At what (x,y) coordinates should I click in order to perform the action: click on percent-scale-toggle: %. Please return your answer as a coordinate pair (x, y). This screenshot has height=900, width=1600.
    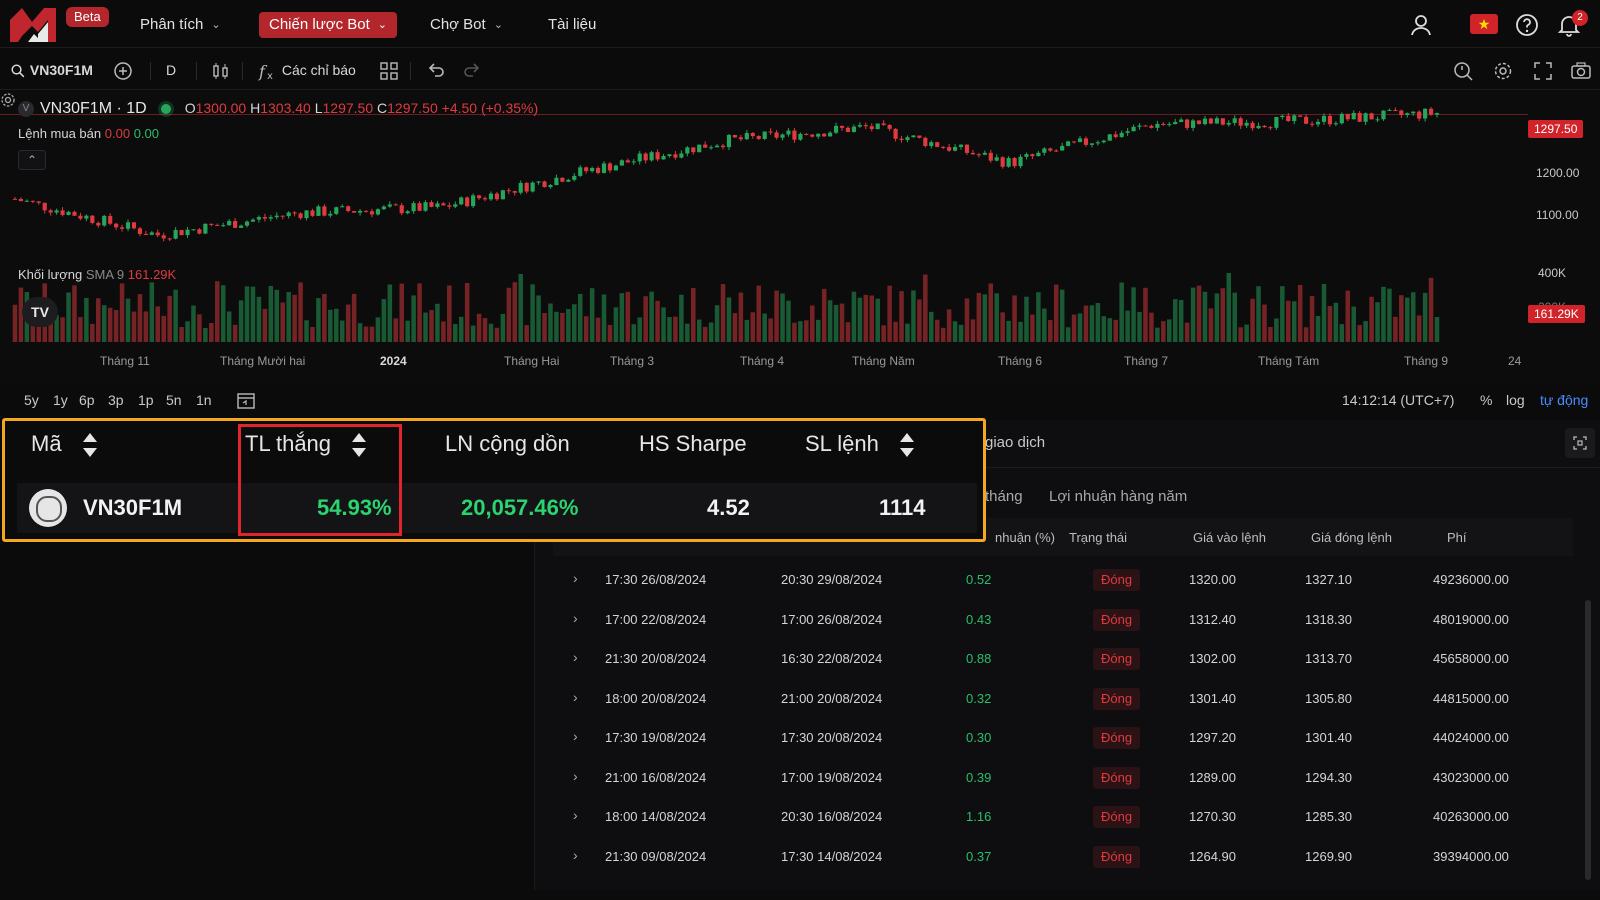
    Looking at the image, I should click on (1486, 400).